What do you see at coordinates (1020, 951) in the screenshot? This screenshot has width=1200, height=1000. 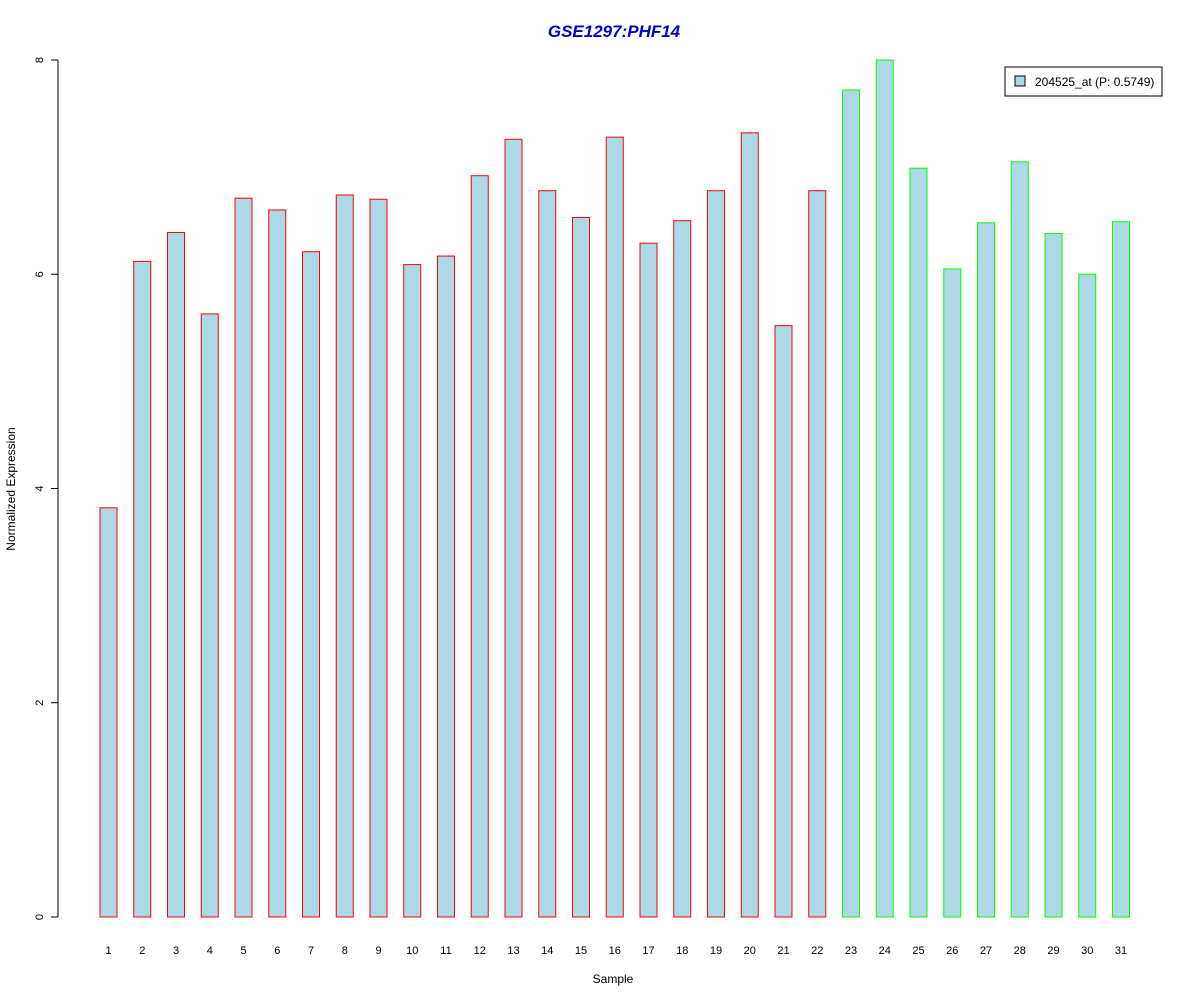 I see `x-tick-label: 28` at bounding box center [1020, 951].